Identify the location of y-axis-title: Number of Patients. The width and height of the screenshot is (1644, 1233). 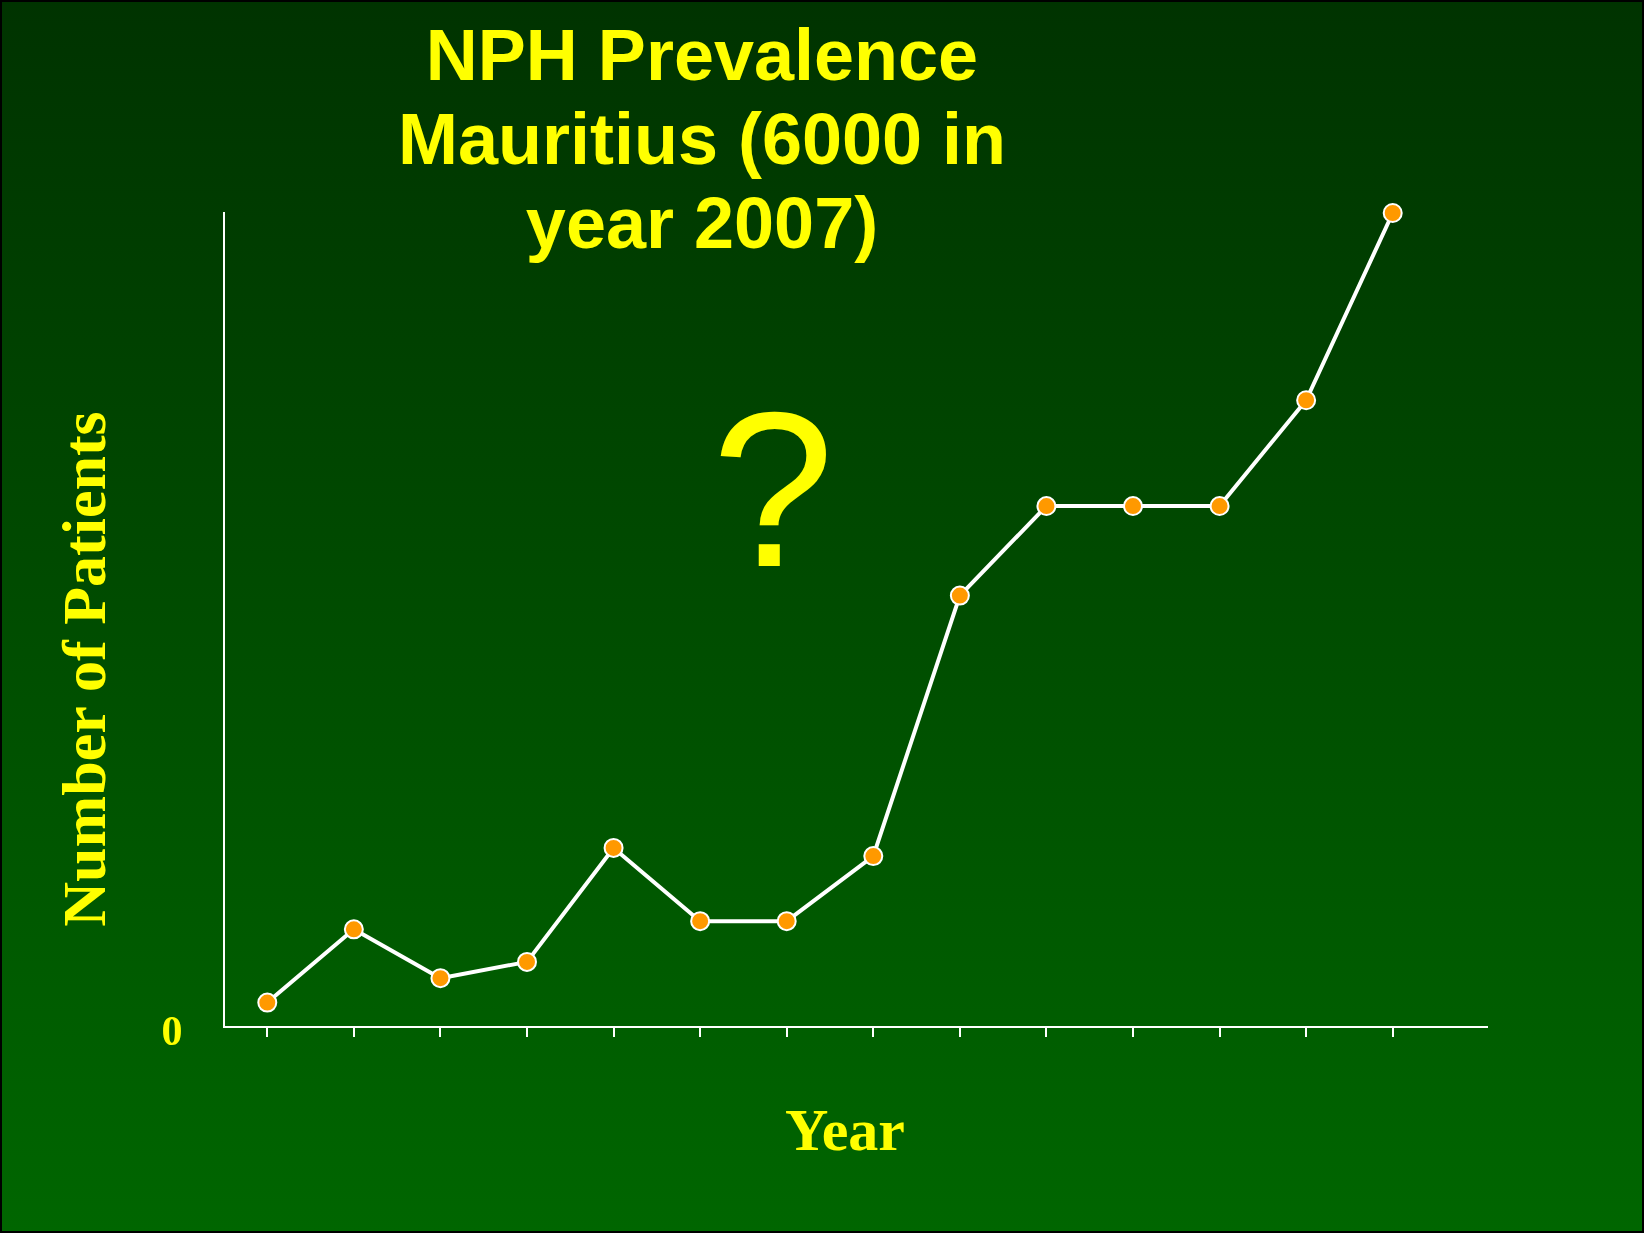
(83, 669).